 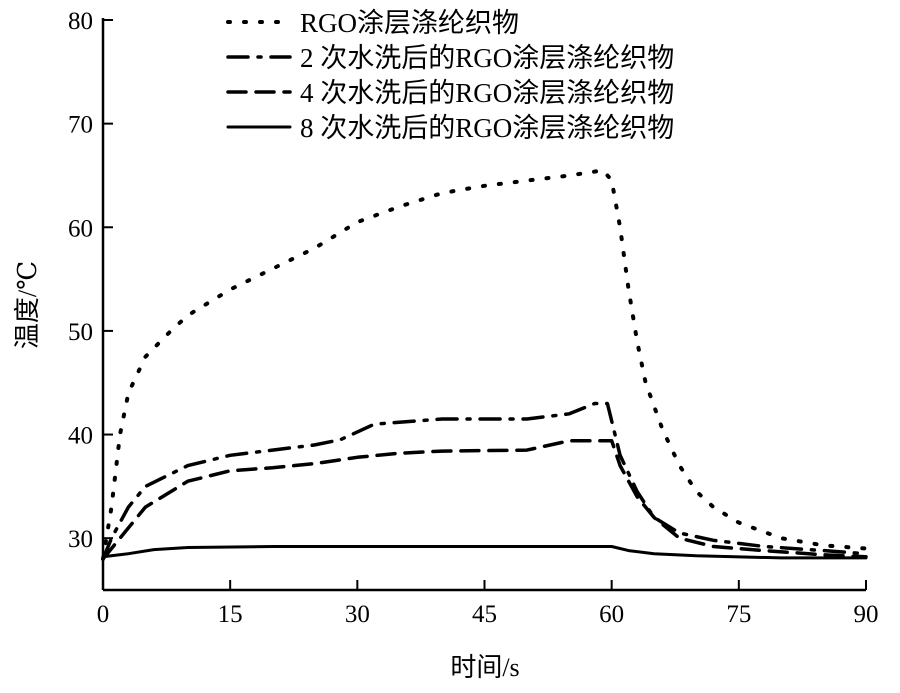 I want to click on x-tick-label: 90, so click(x=866, y=614).